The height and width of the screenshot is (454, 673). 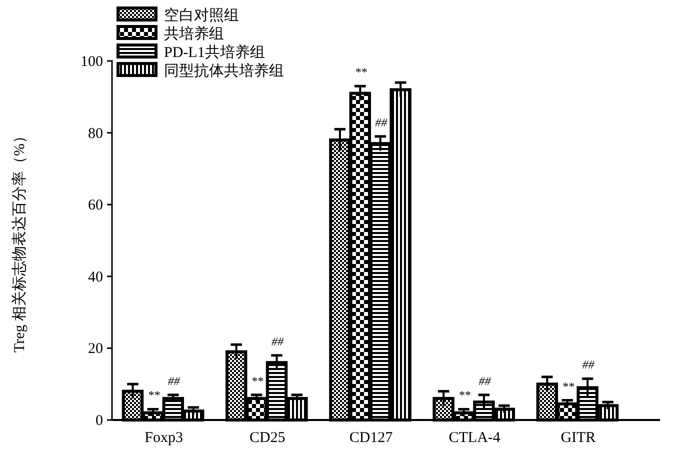 What do you see at coordinates (224, 71) in the screenshot?
I see `legend-label: 同型抗体共培养组` at bounding box center [224, 71].